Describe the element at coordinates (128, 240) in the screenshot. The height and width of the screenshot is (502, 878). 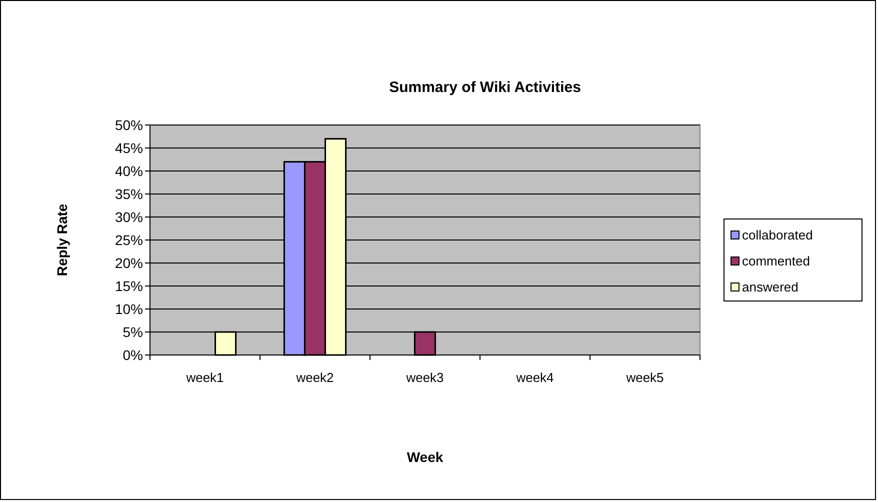
I see `y-tick-label: 25%` at that location.